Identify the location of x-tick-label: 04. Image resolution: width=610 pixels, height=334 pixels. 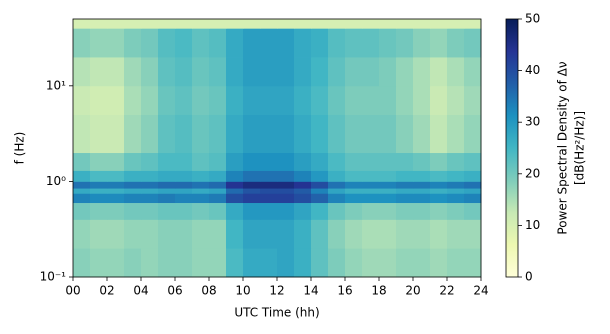
(140, 291).